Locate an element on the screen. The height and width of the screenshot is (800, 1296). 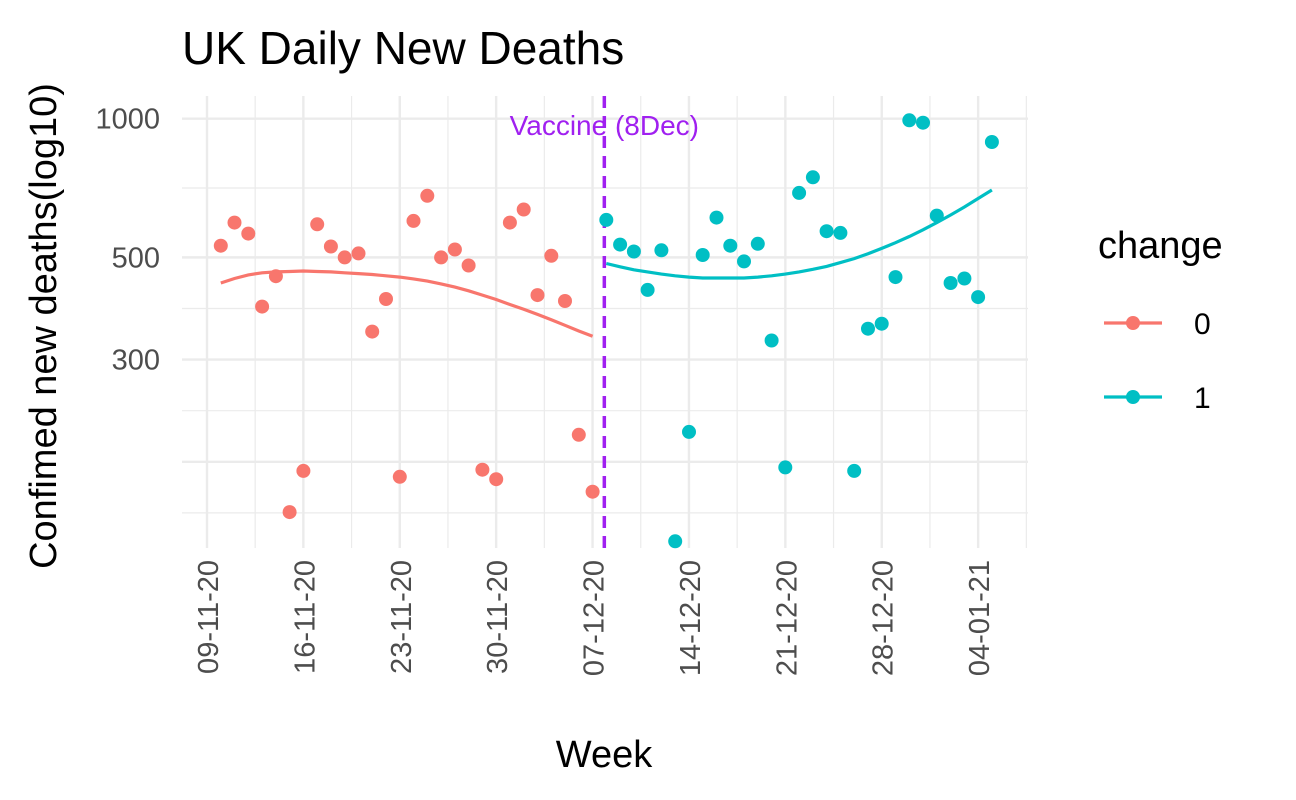
y-axis-title: Confimed new deaths(log10) is located at coordinates (44, 326).